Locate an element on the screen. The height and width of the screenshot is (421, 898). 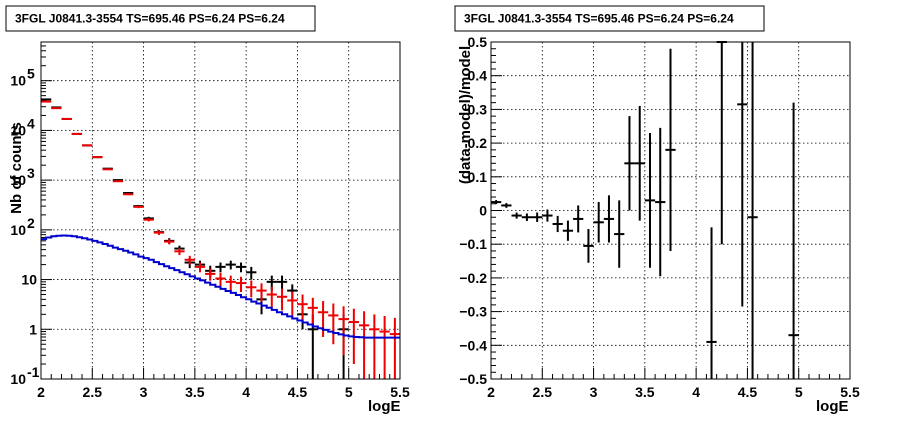
right-y-tick-label: −0.4 is located at coordinates (473, 345).